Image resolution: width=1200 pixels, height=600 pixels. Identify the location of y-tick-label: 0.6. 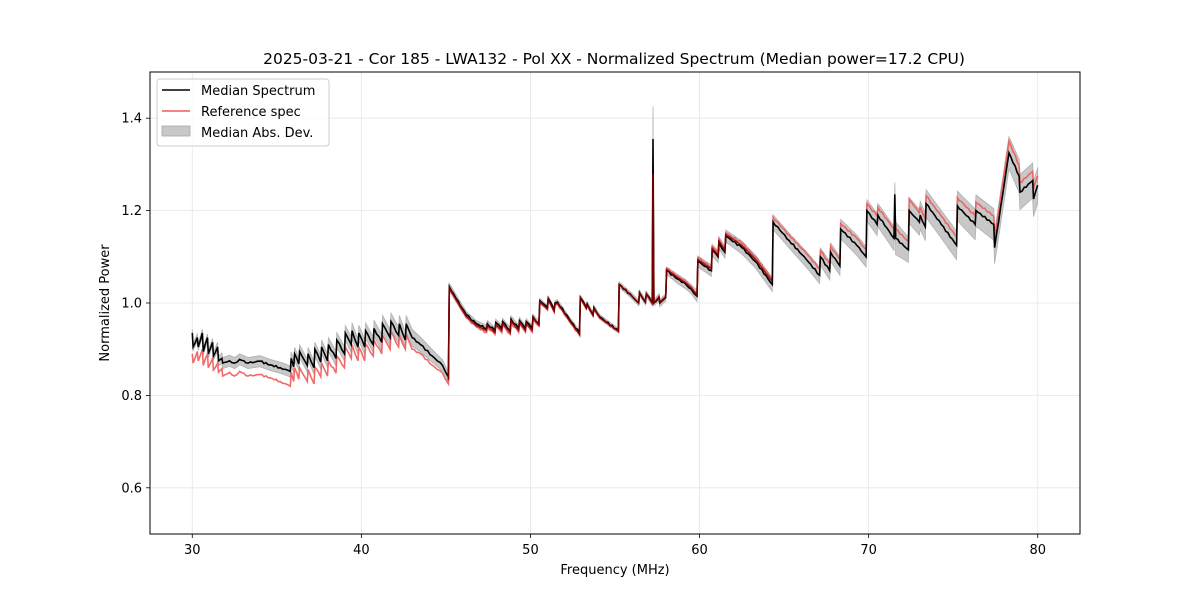
(131, 488).